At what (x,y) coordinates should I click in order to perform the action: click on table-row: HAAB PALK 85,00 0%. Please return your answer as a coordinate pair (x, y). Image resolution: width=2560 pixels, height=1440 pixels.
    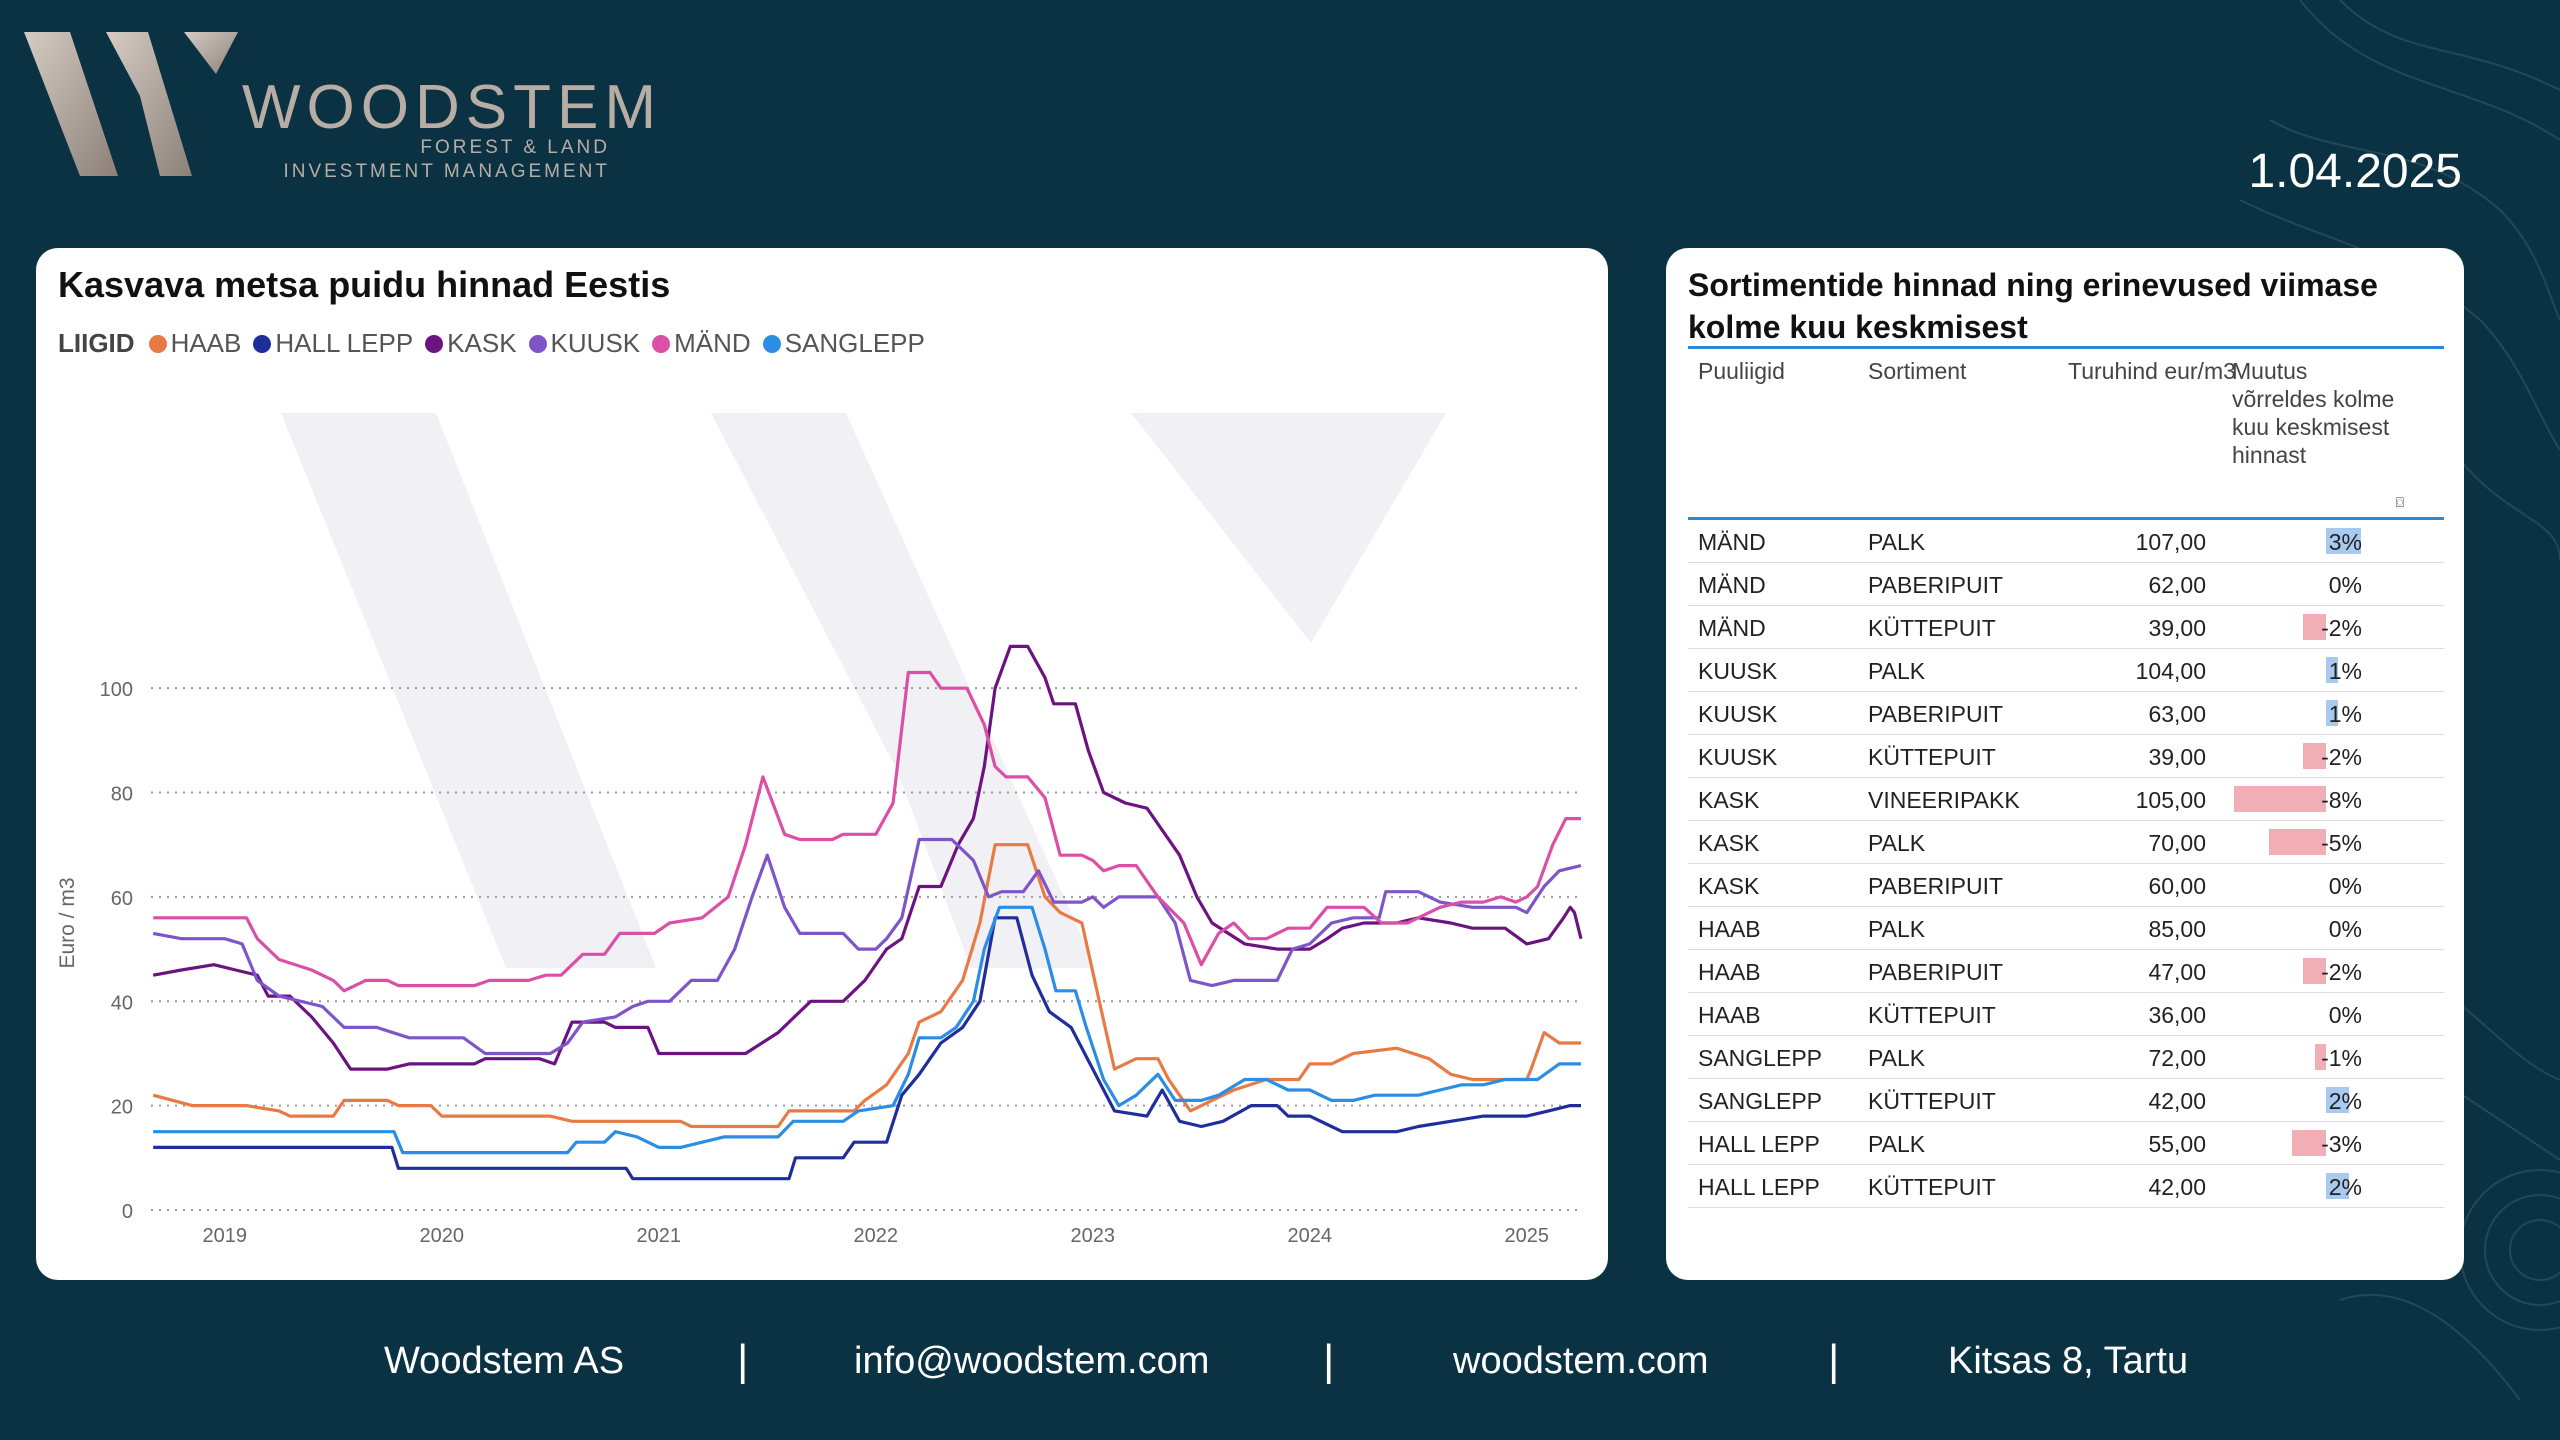
    Looking at the image, I should click on (2066, 928).